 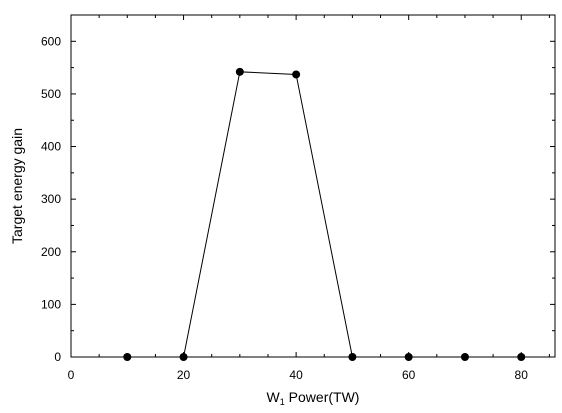 What do you see at coordinates (282, 402) in the screenshot?
I see `x-axis-title-subscript: 1` at bounding box center [282, 402].